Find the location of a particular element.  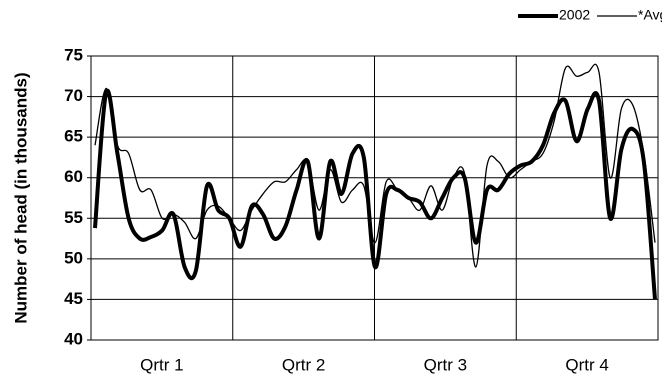

y-tick-label: 45 is located at coordinates (73, 298).